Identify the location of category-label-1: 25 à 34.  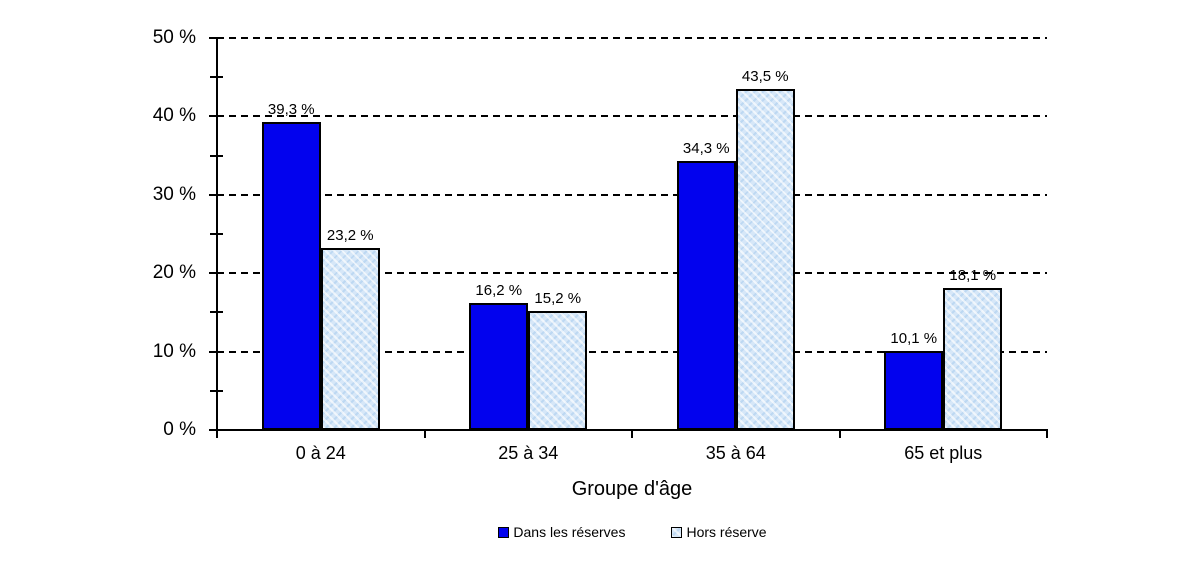
(528, 453).